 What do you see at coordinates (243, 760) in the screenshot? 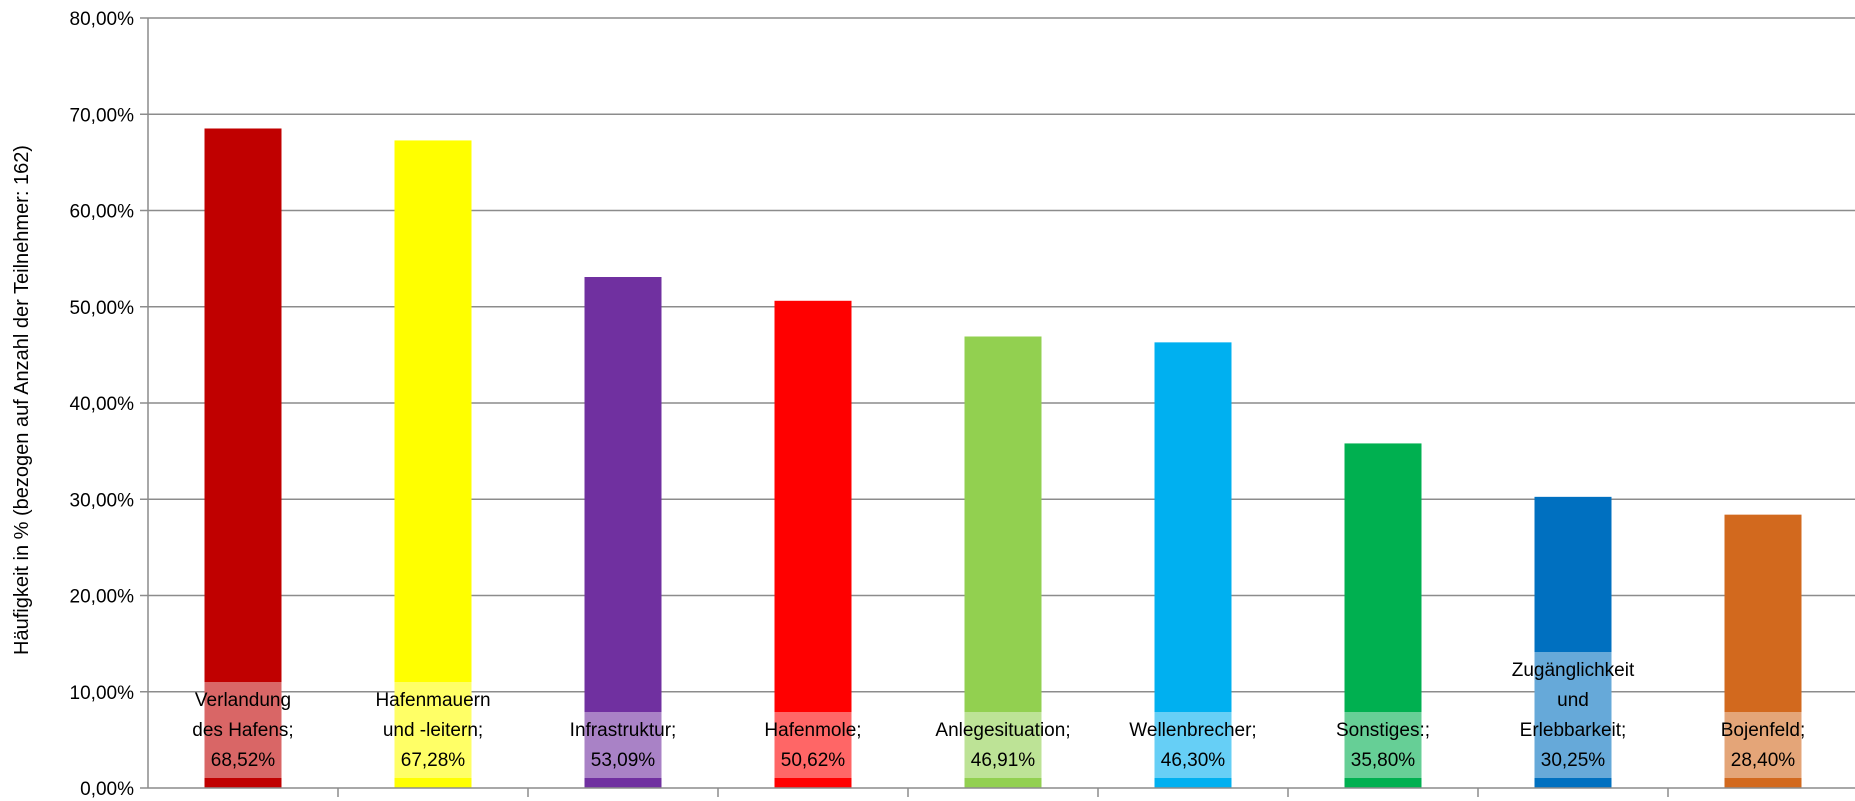
I see `data-label: 68,52%` at bounding box center [243, 760].